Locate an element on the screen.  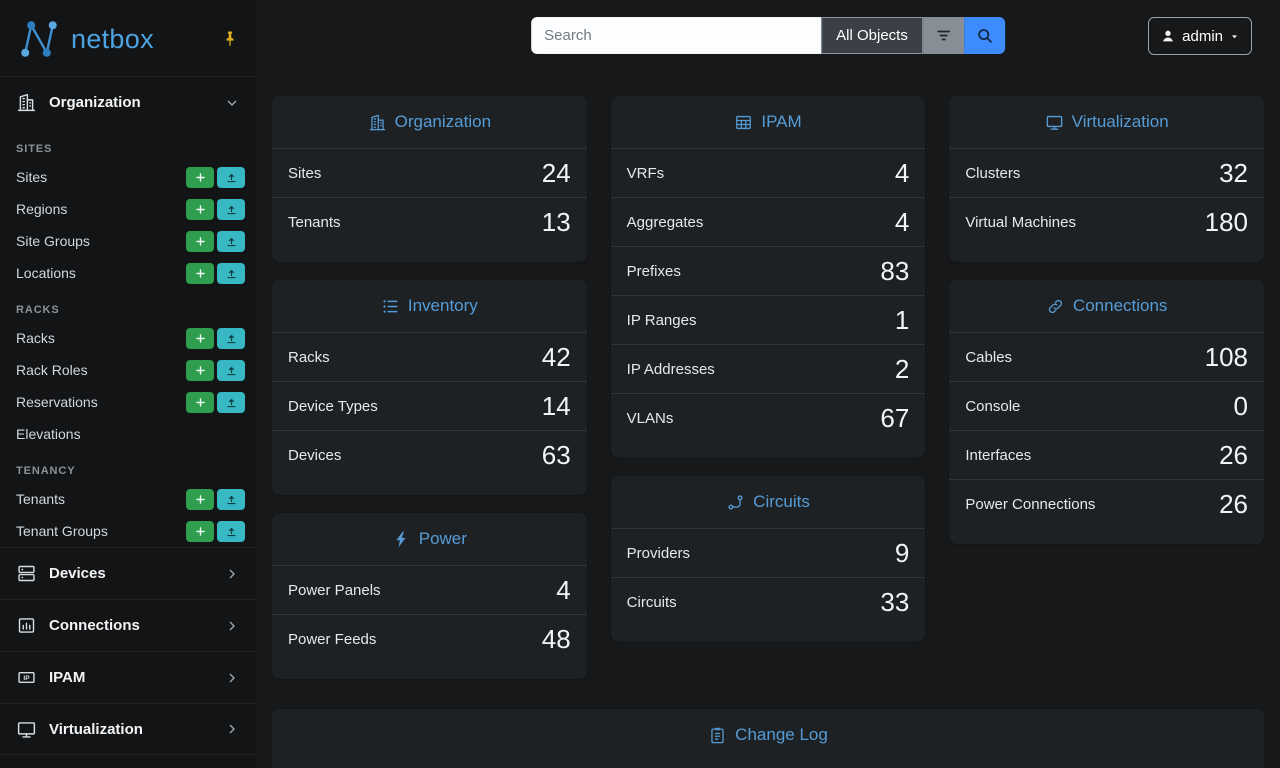
sidebar-item-regions: Regions is located at coordinates (128, 209).